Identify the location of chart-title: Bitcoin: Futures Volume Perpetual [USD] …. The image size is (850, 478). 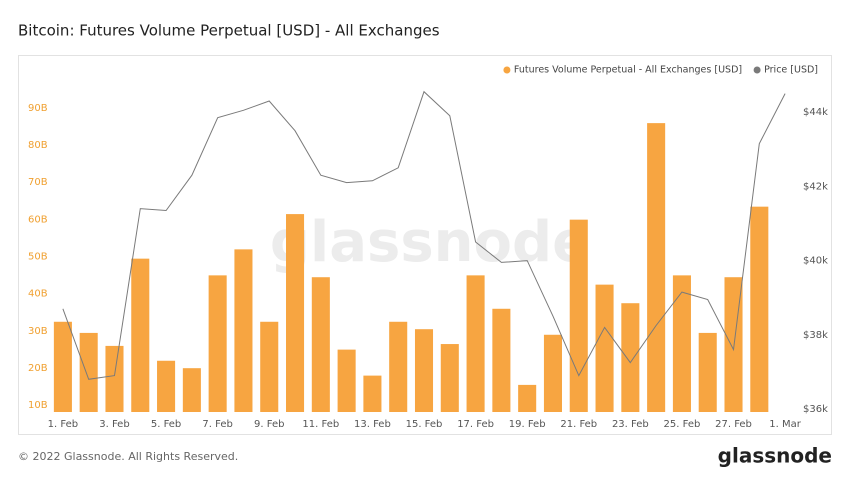
(229, 31).